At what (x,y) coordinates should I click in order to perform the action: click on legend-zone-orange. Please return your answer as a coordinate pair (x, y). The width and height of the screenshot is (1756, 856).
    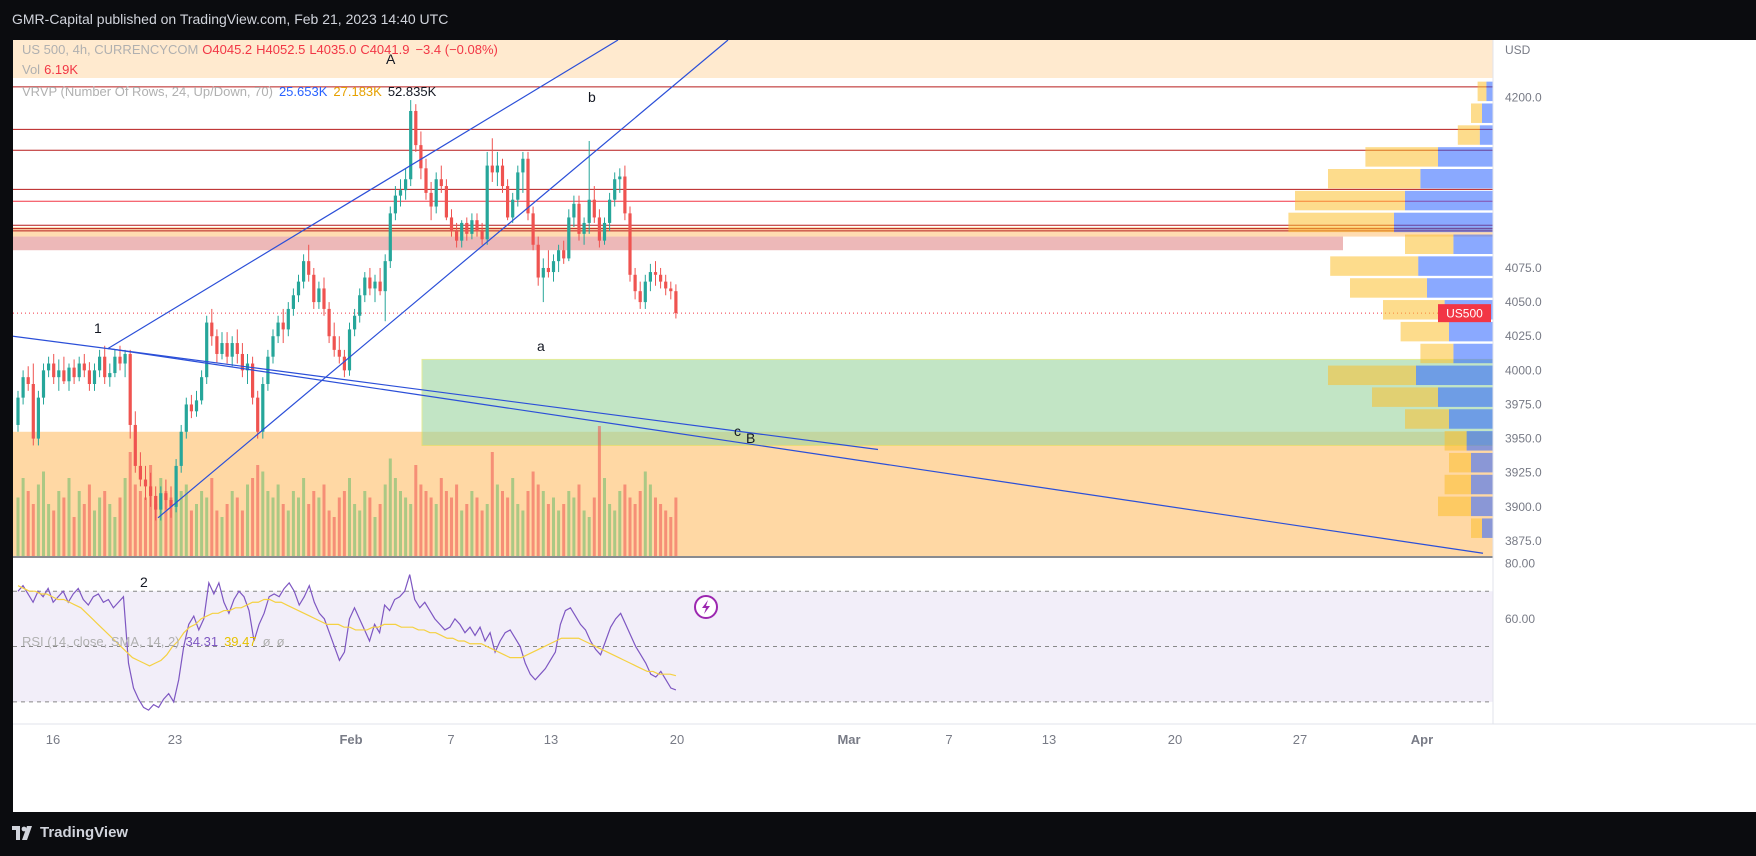
    Looking at the image, I should click on (753, 59).